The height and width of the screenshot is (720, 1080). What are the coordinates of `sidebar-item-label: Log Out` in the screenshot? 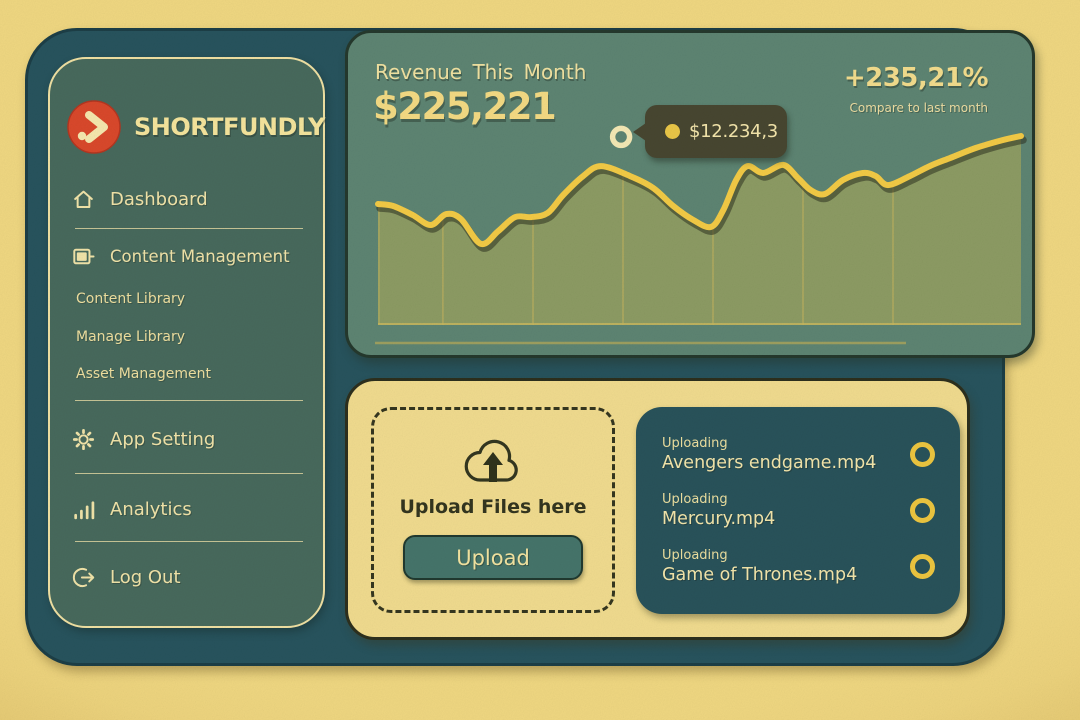 It's located at (145, 577).